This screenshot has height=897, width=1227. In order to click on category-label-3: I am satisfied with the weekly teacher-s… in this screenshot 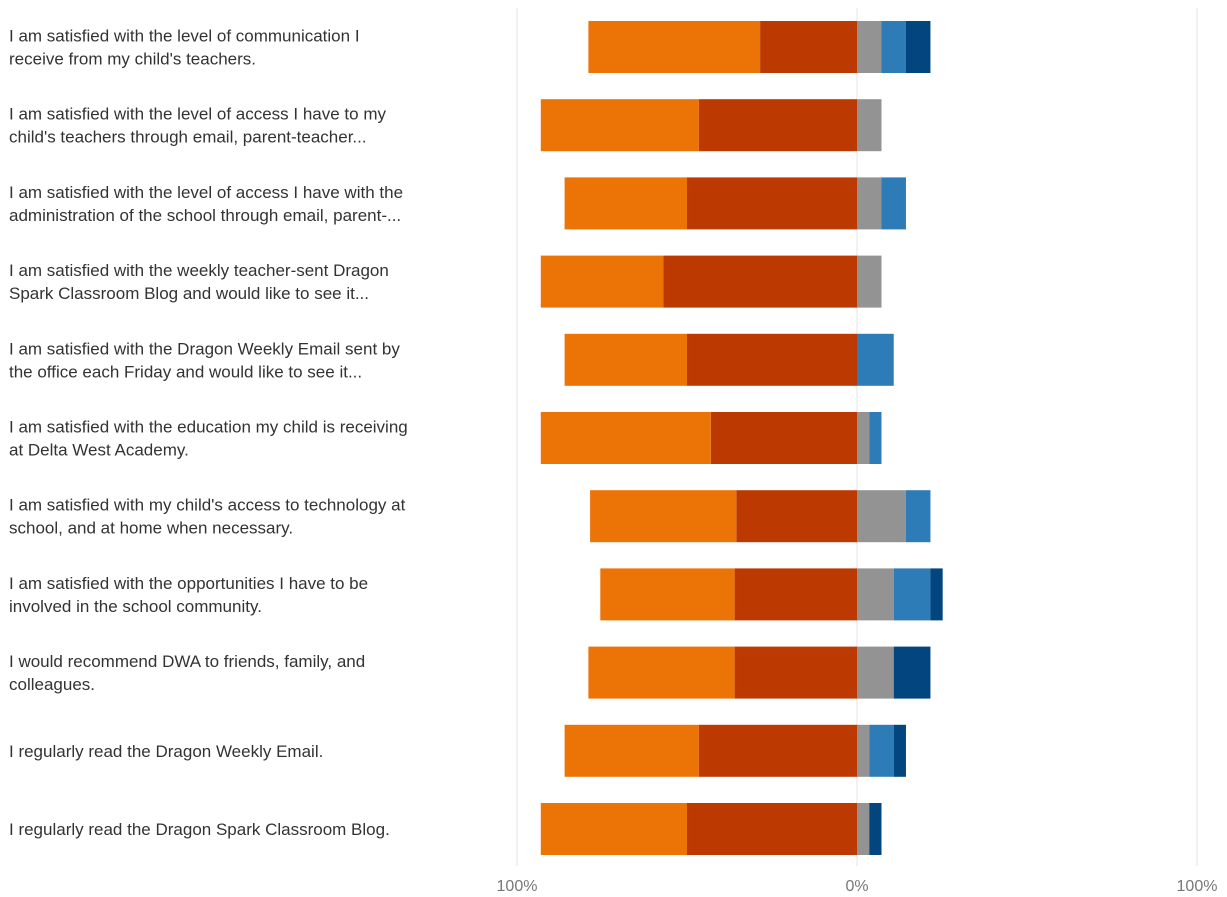, I will do `click(199, 282)`.